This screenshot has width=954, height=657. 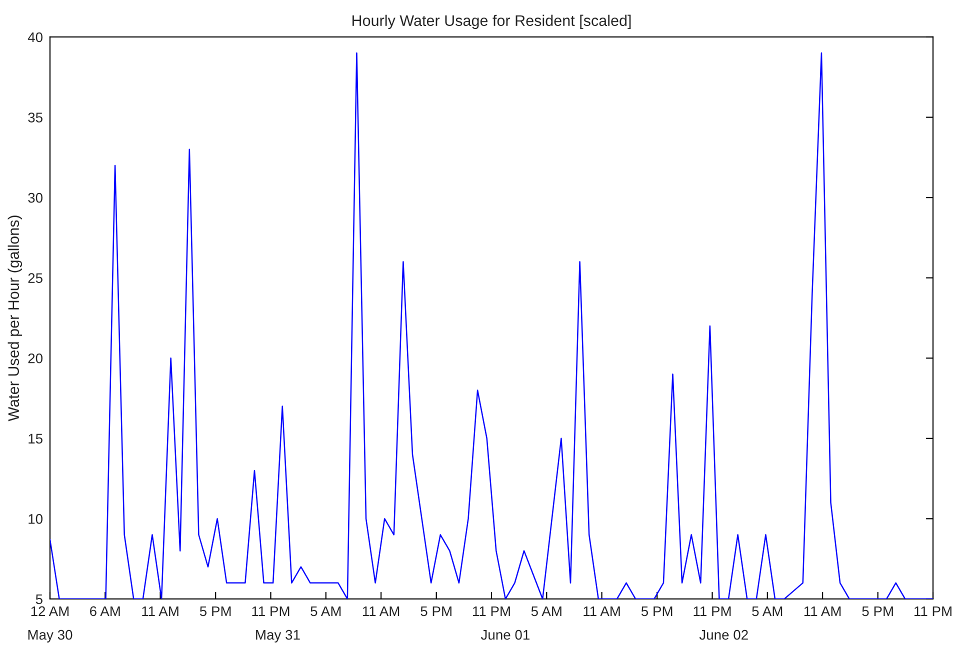 I want to click on y-tick-label: 35, so click(x=35, y=117).